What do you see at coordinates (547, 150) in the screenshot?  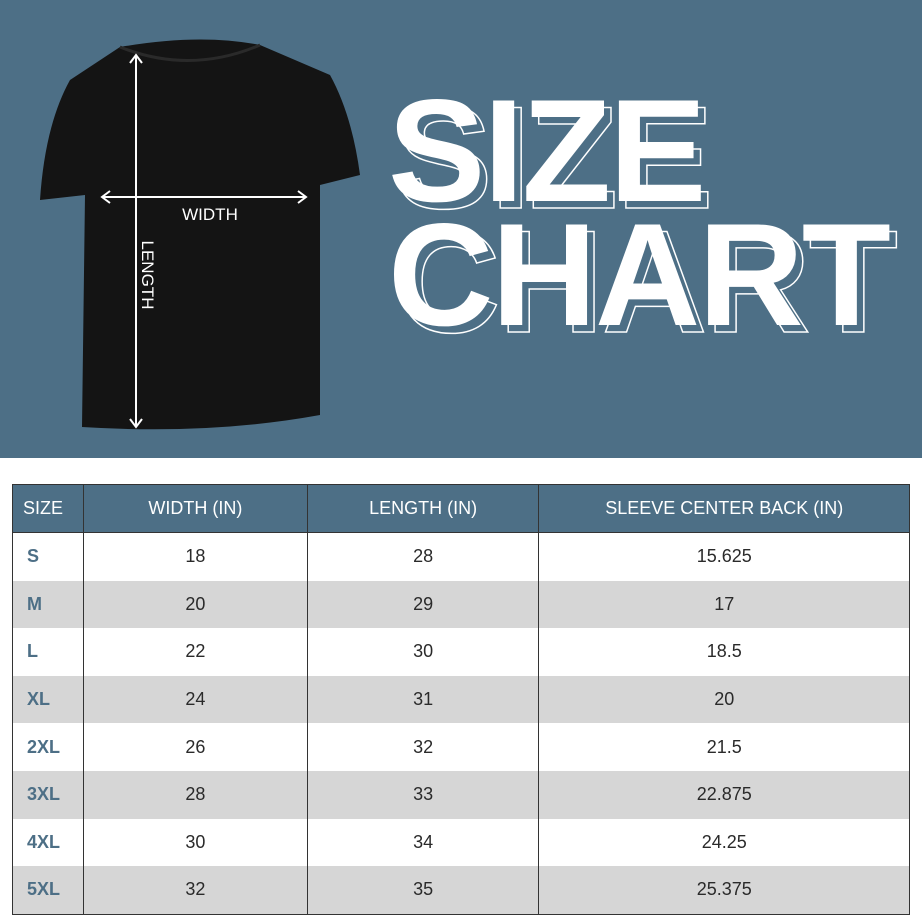 I see `title-size-text: SIZE` at bounding box center [547, 150].